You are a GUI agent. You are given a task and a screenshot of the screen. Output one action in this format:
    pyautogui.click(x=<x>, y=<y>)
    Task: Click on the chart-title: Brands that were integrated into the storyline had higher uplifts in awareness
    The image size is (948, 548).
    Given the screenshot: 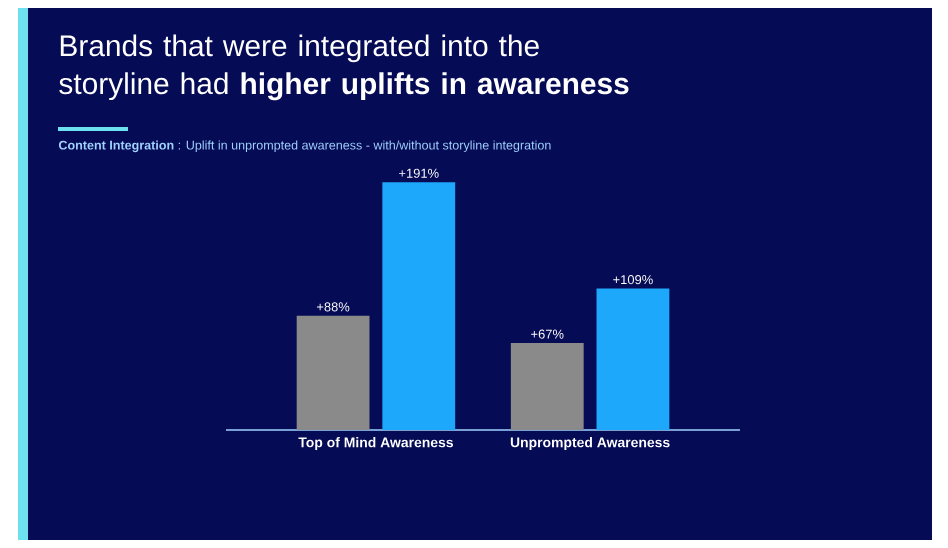 What is the action you would take?
    pyautogui.click(x=344, y=67)
    